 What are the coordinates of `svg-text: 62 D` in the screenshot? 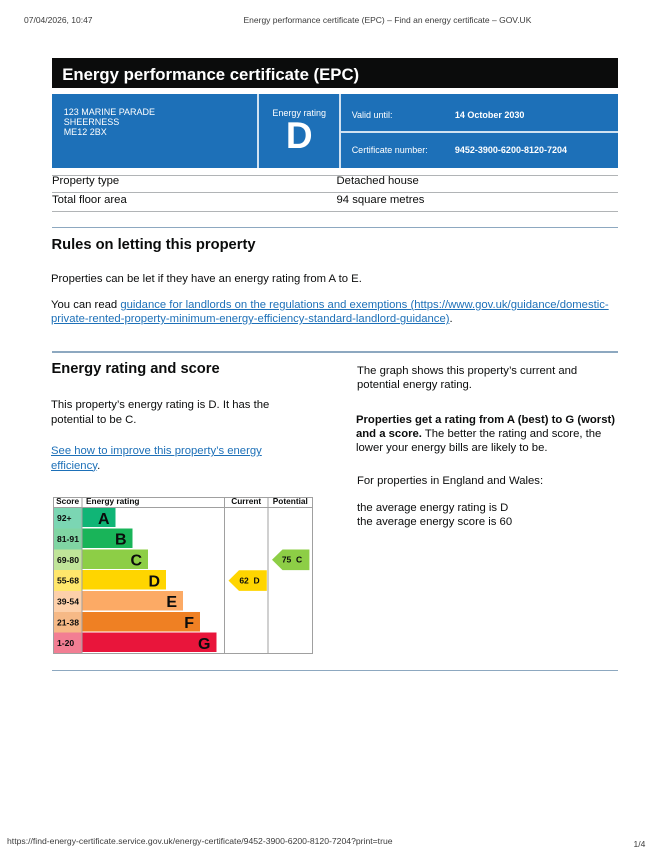 It's located at (249, 580).